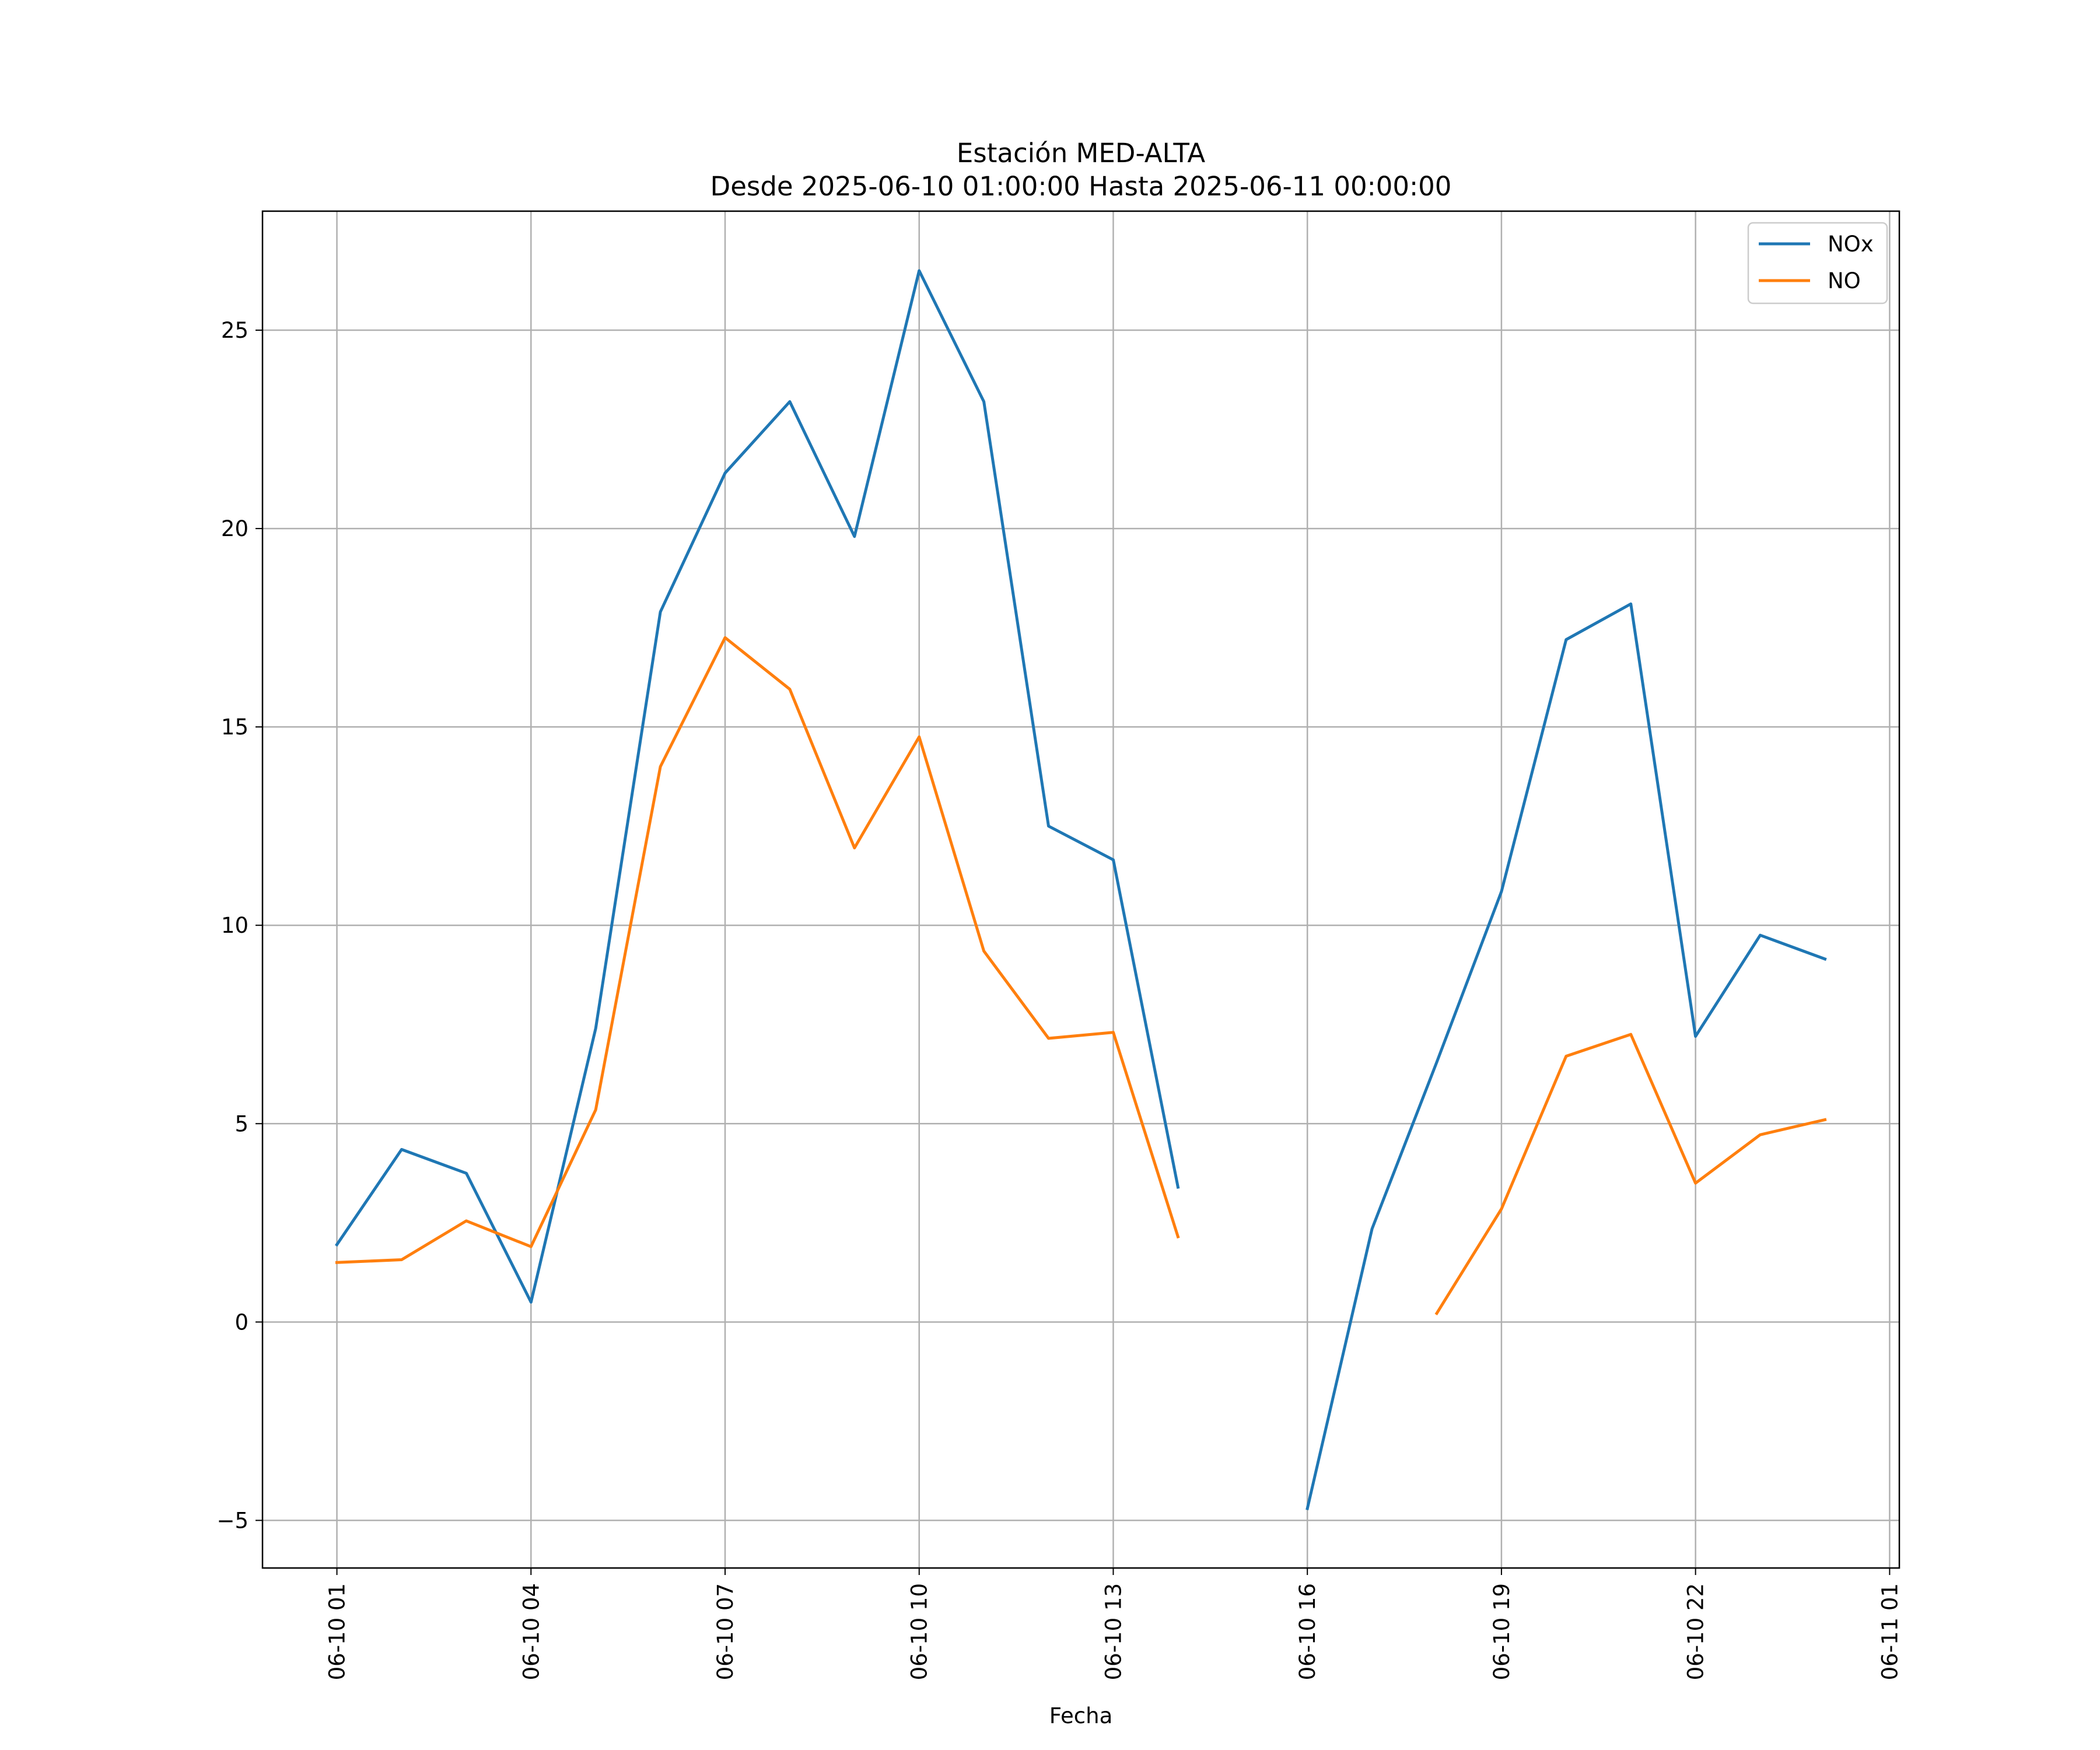 The height and width of the screenshot is (1750, 2100). I want to click on chart-title: Estación MED-ALTA, so click(1081, 153).